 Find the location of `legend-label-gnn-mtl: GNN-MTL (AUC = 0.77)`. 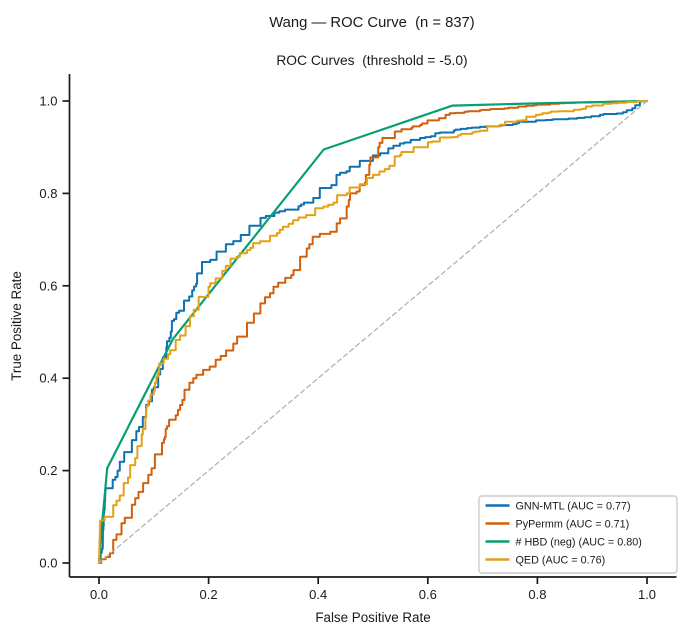

legend-label-gnn-mtl: GNN-MTL (AUC = 0.77) is located at coordinates (573, 507).